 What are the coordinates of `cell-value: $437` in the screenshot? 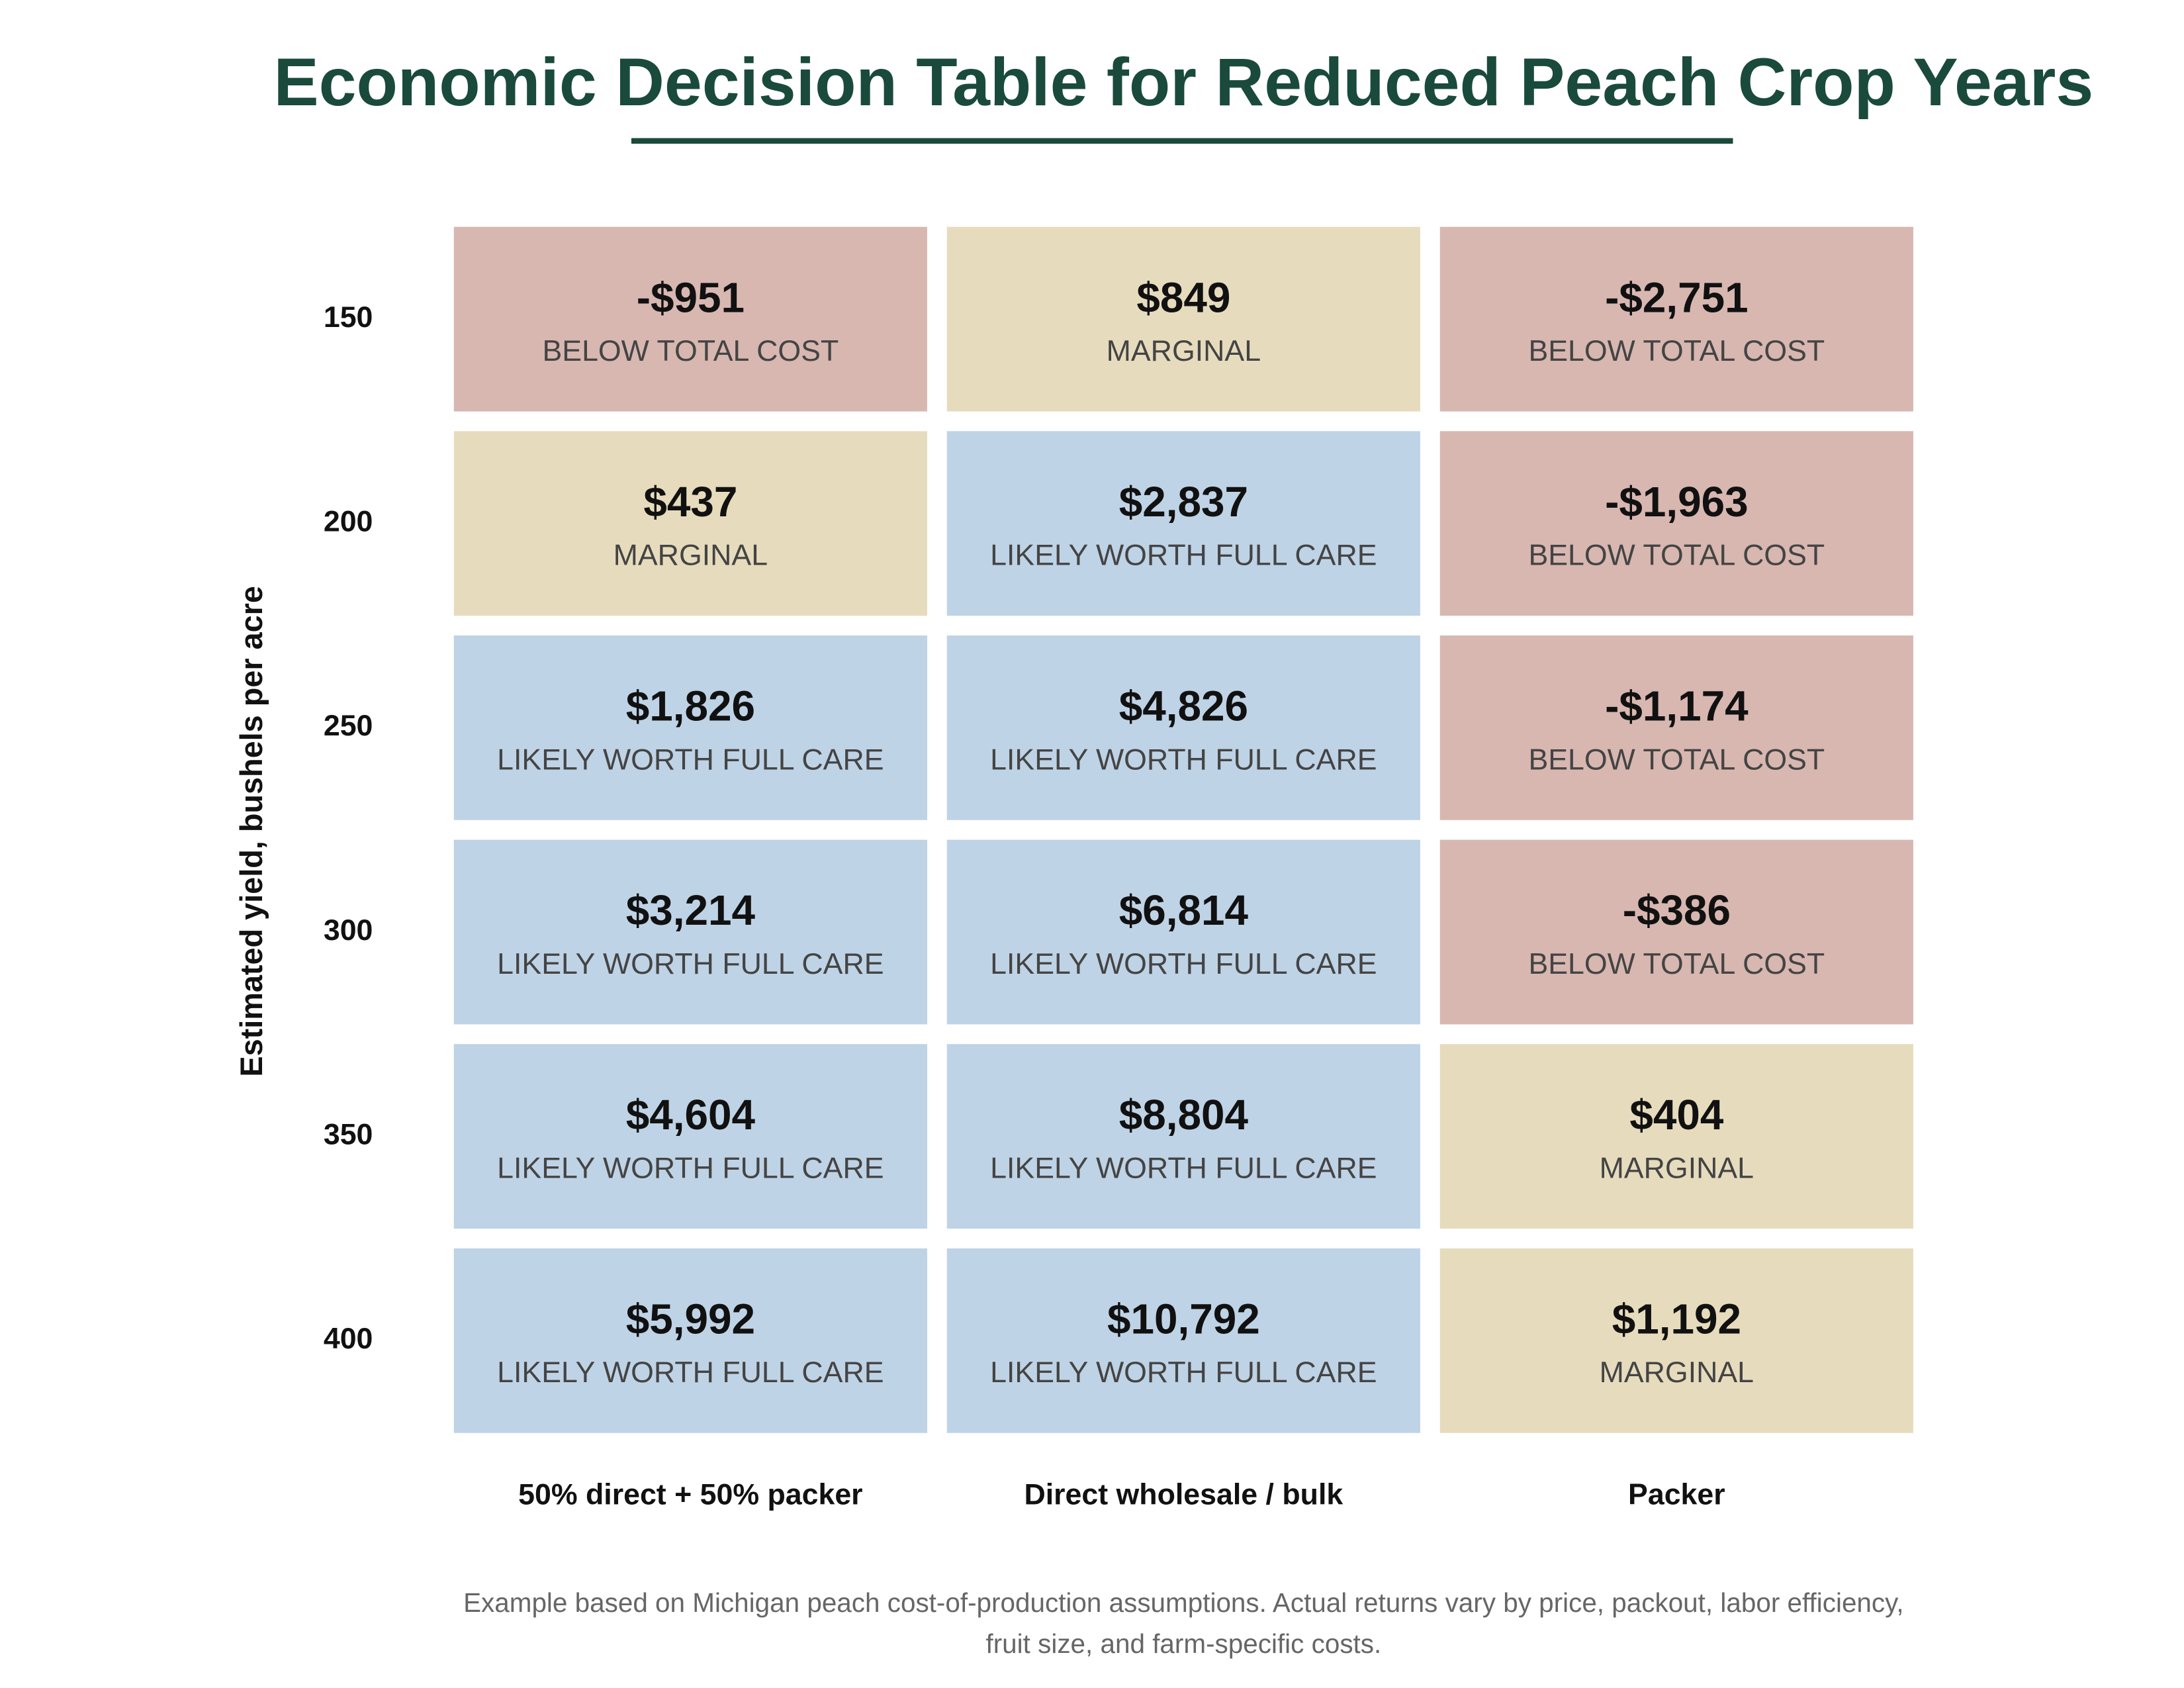 It's located at (690, 502).